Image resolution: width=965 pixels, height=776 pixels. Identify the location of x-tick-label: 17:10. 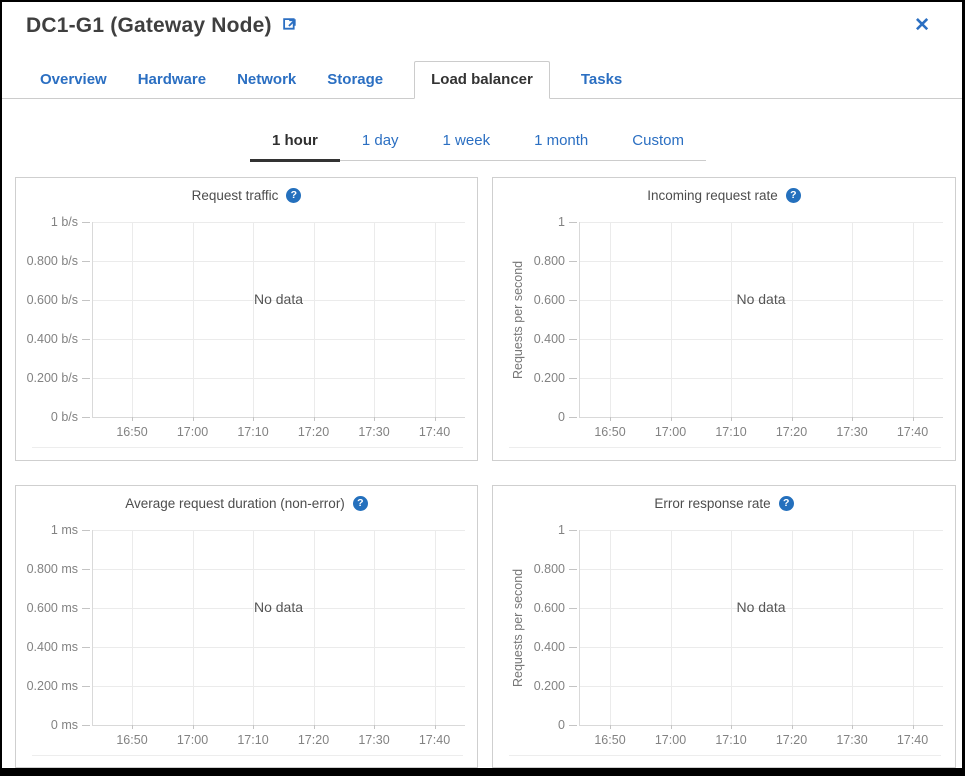
(731, 432).